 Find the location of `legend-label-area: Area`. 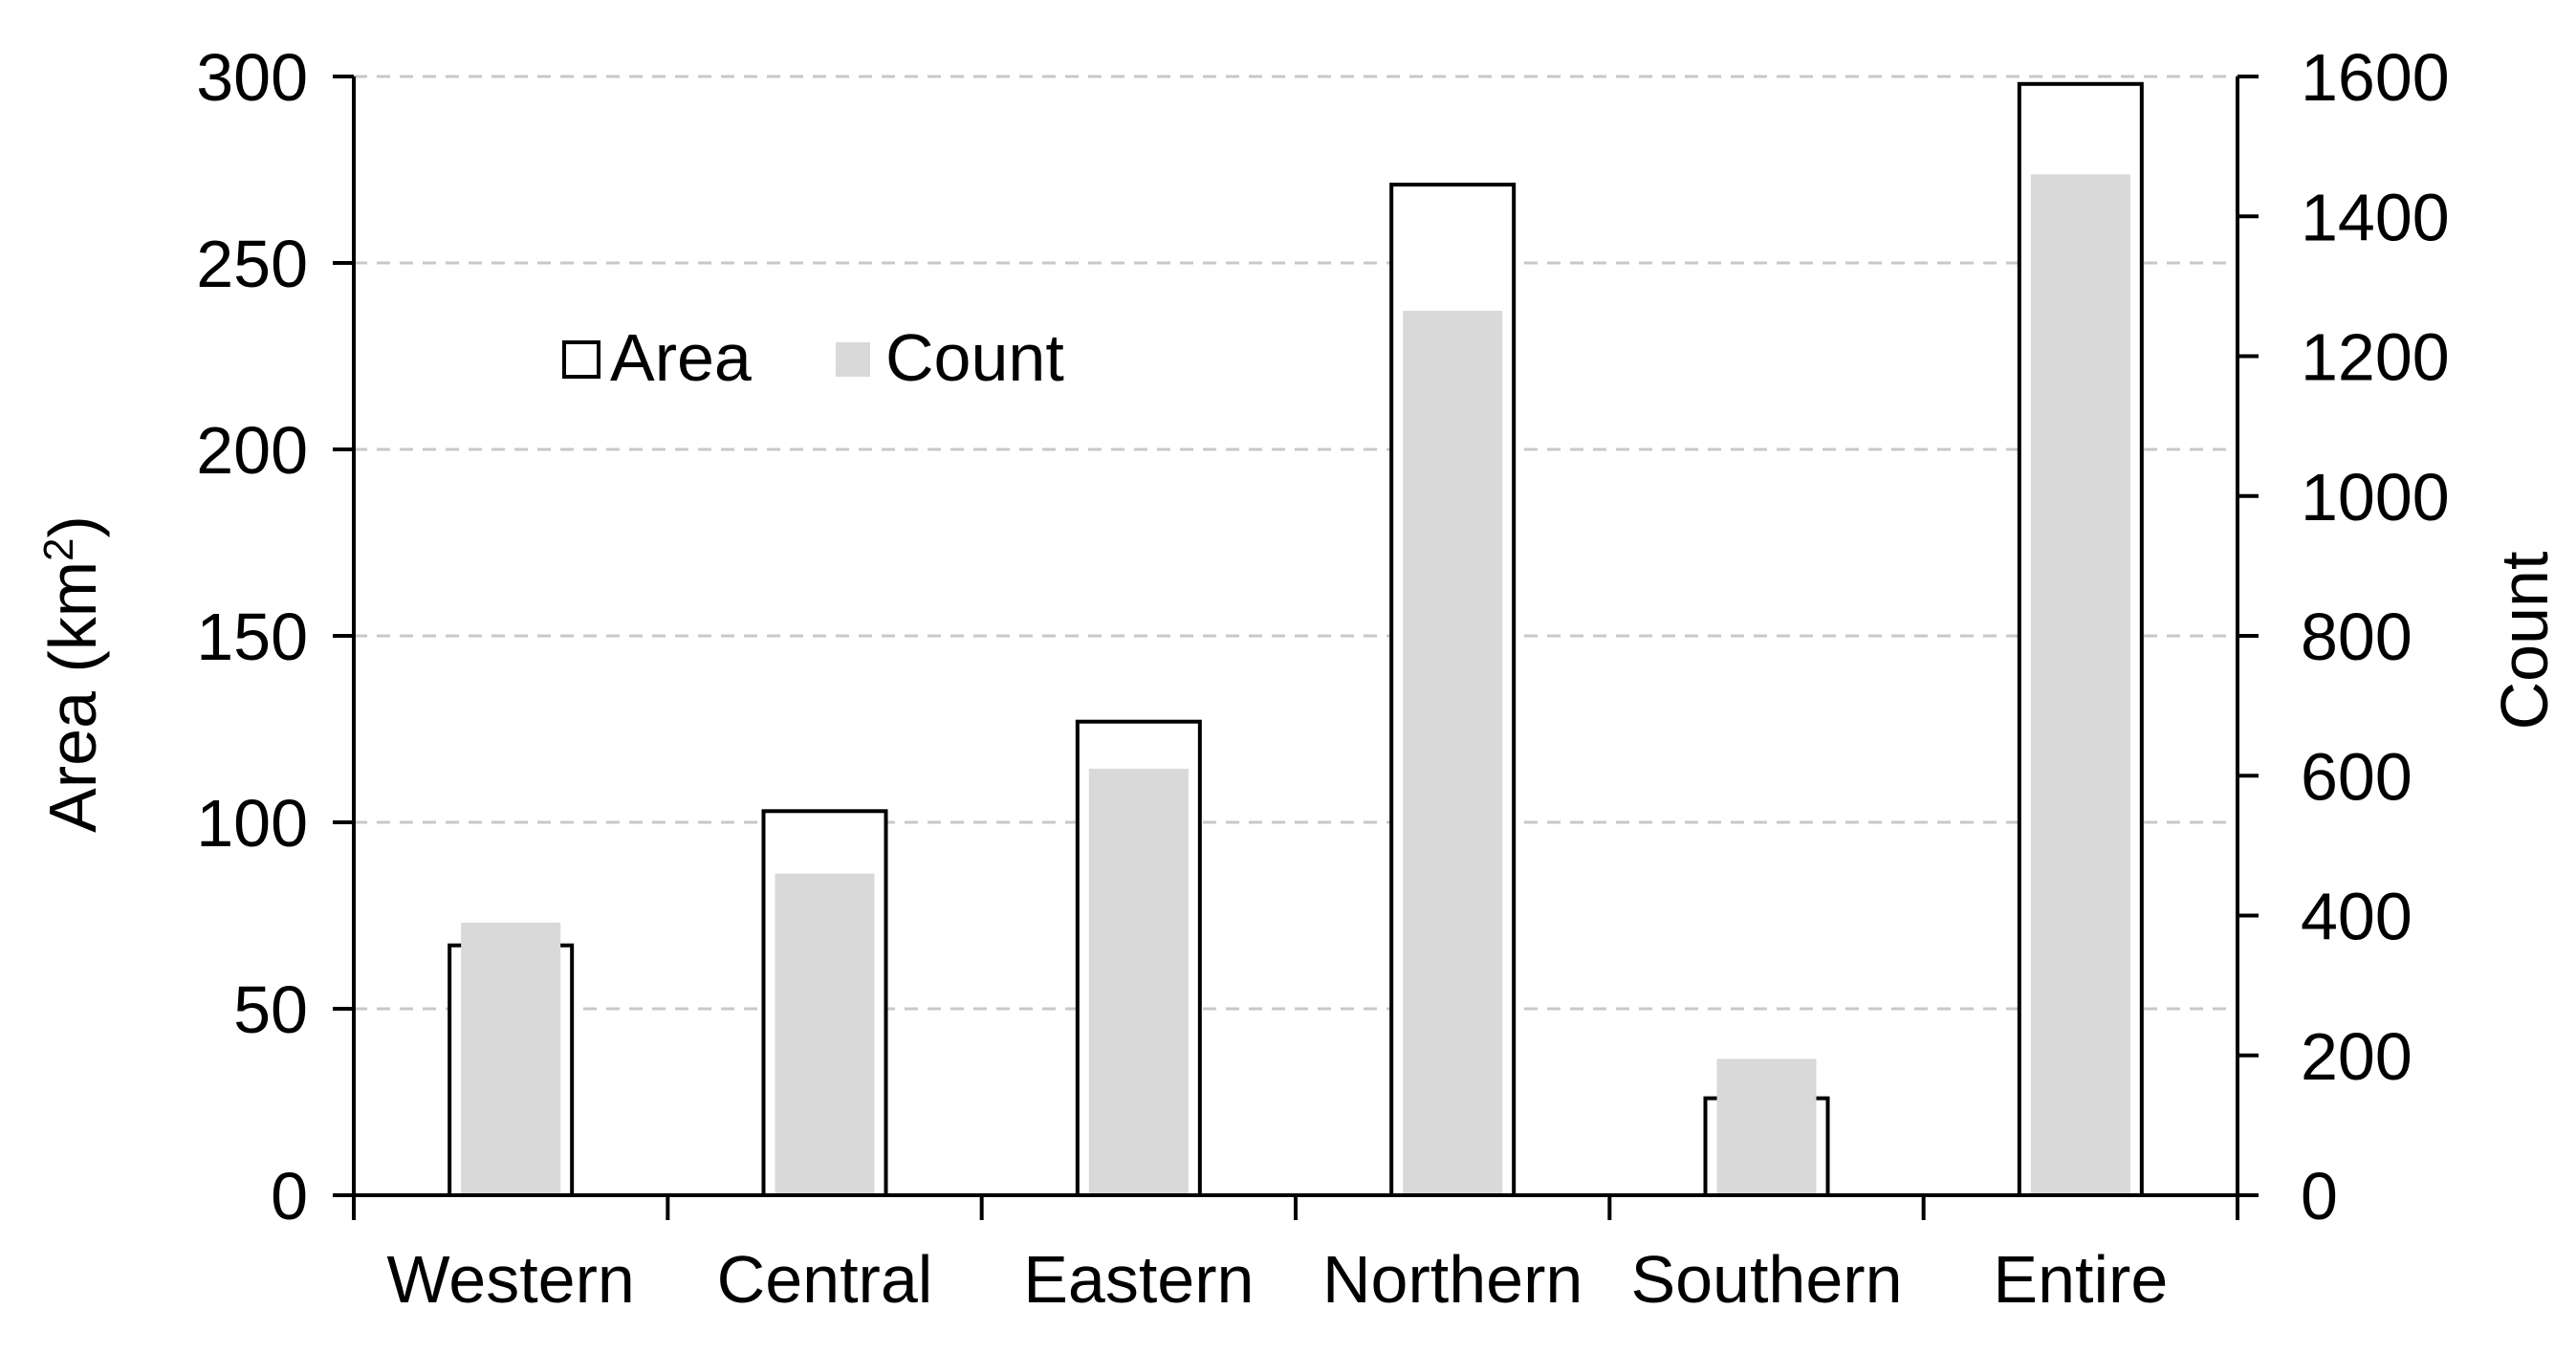

legend-label-area: Area is located at coordinates (681, 358).